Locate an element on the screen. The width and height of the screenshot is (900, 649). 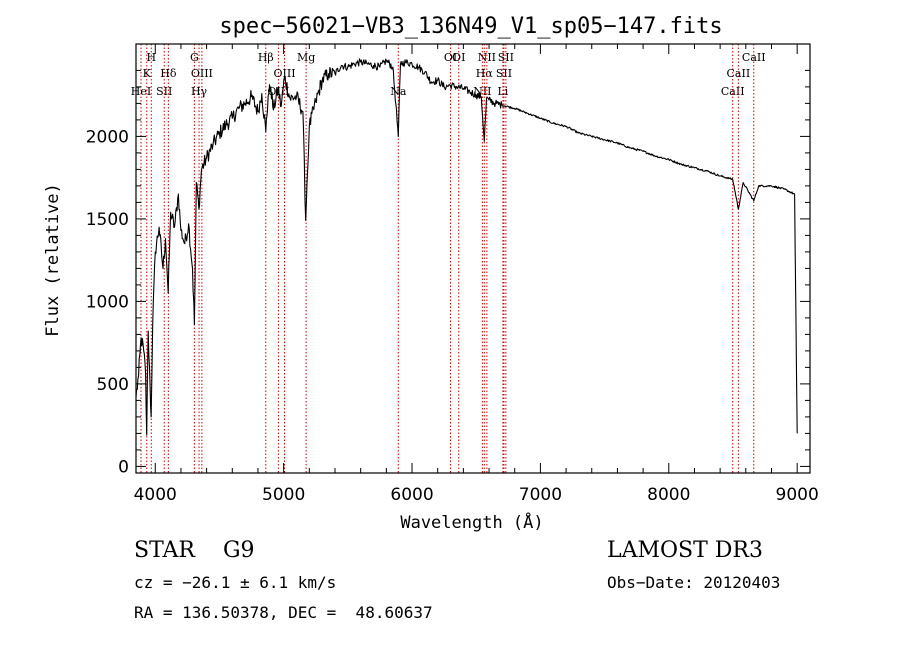
object-class-label: STAR G9 is located at coordinates (194, 550).